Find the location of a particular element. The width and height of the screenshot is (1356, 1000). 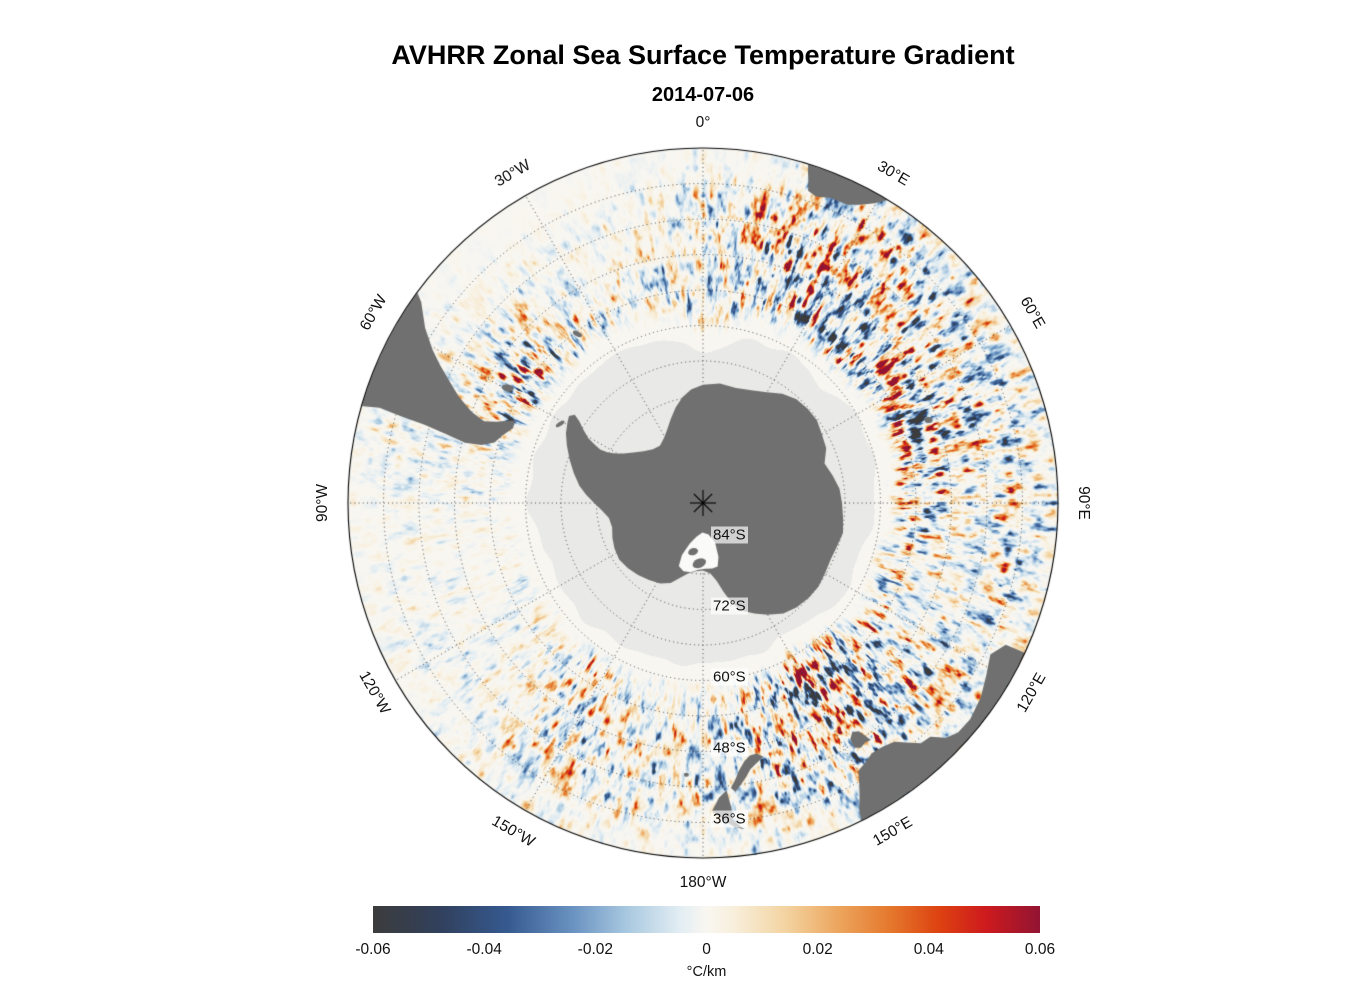

meridian-label: 90°W is located at coordinates (322, 503).